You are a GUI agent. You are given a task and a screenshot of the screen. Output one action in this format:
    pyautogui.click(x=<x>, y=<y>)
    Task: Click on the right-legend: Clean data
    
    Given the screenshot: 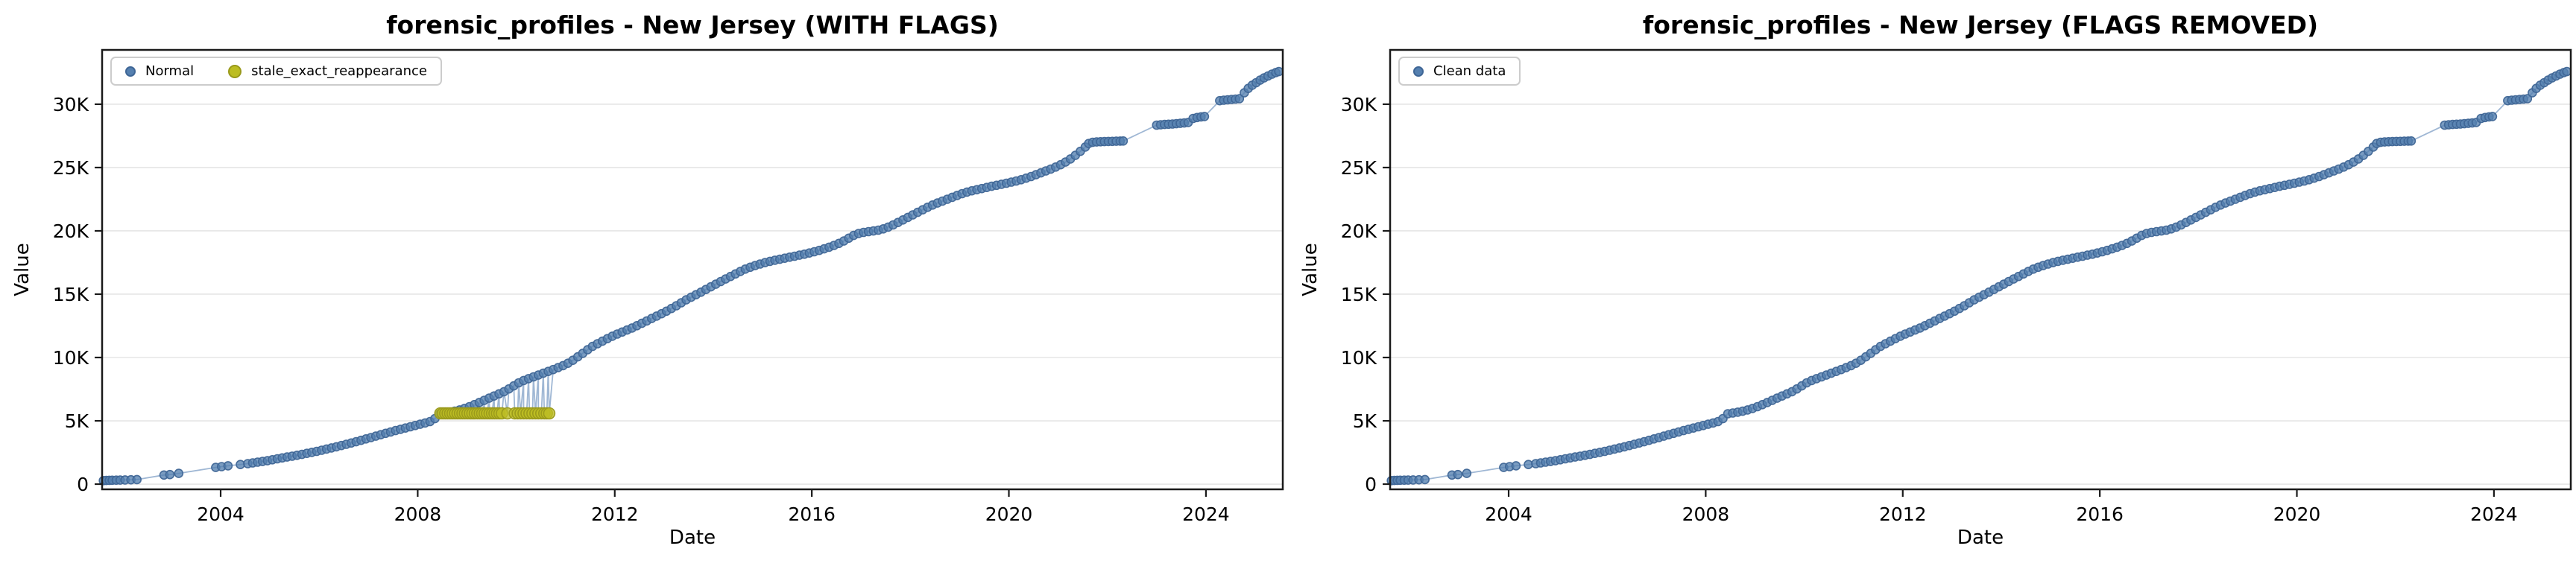 What is the action you would take?
    pyautogui.click(x=1459, y=71)
    